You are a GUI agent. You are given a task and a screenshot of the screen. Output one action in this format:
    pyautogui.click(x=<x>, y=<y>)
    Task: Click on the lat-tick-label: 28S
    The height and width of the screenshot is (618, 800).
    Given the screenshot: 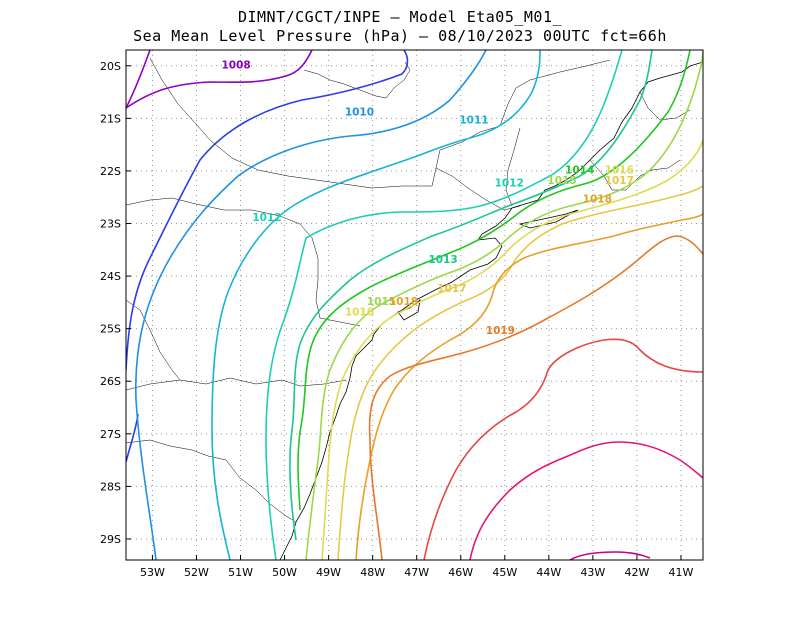 What is the action you would take?
    pyautogui.click(x=110, y=486)
    